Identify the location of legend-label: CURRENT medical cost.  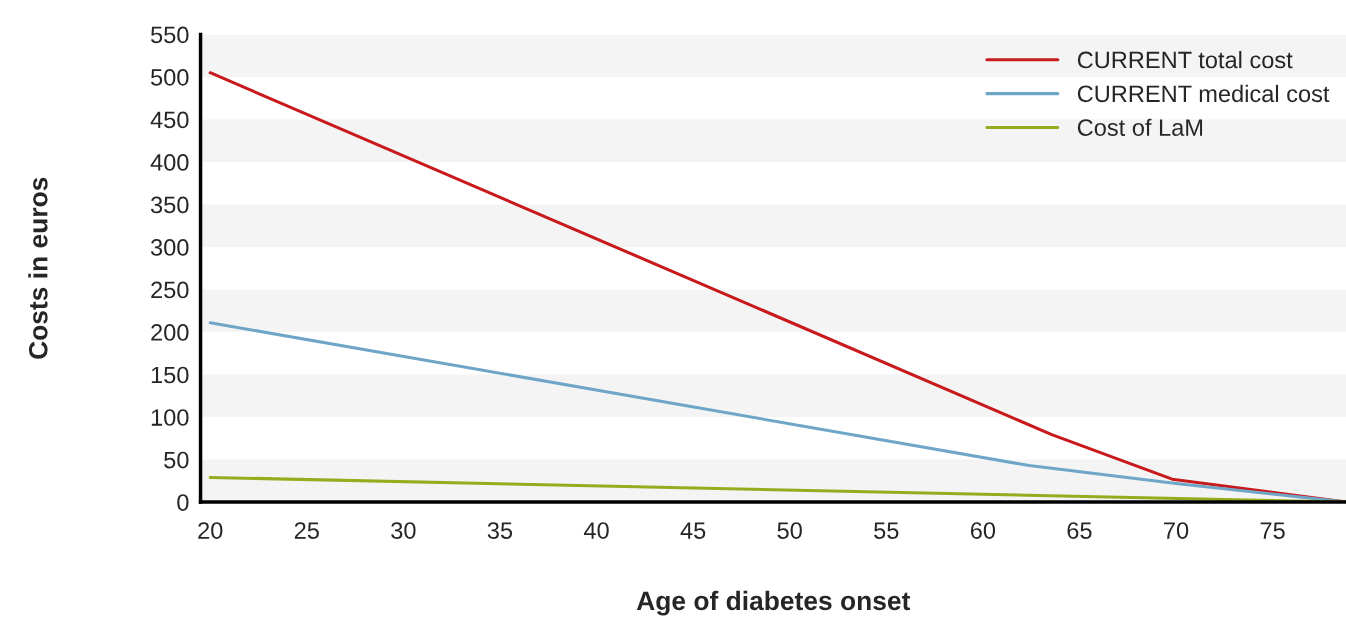
(1203, 93).